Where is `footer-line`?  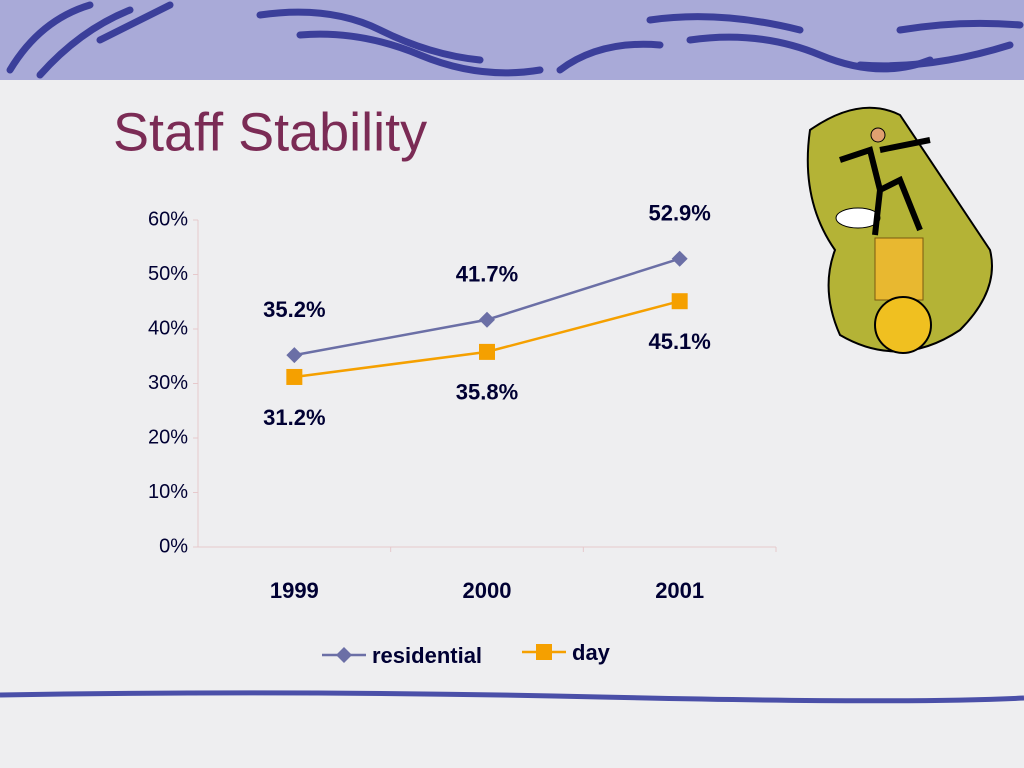
footer-line is located at coordinates (512, 697).